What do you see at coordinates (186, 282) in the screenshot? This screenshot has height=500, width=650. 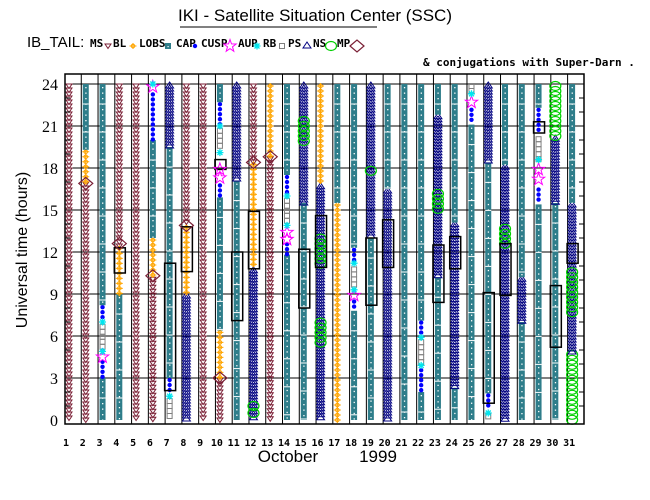 I see `bl-marker` at bounding box center [186, 282].